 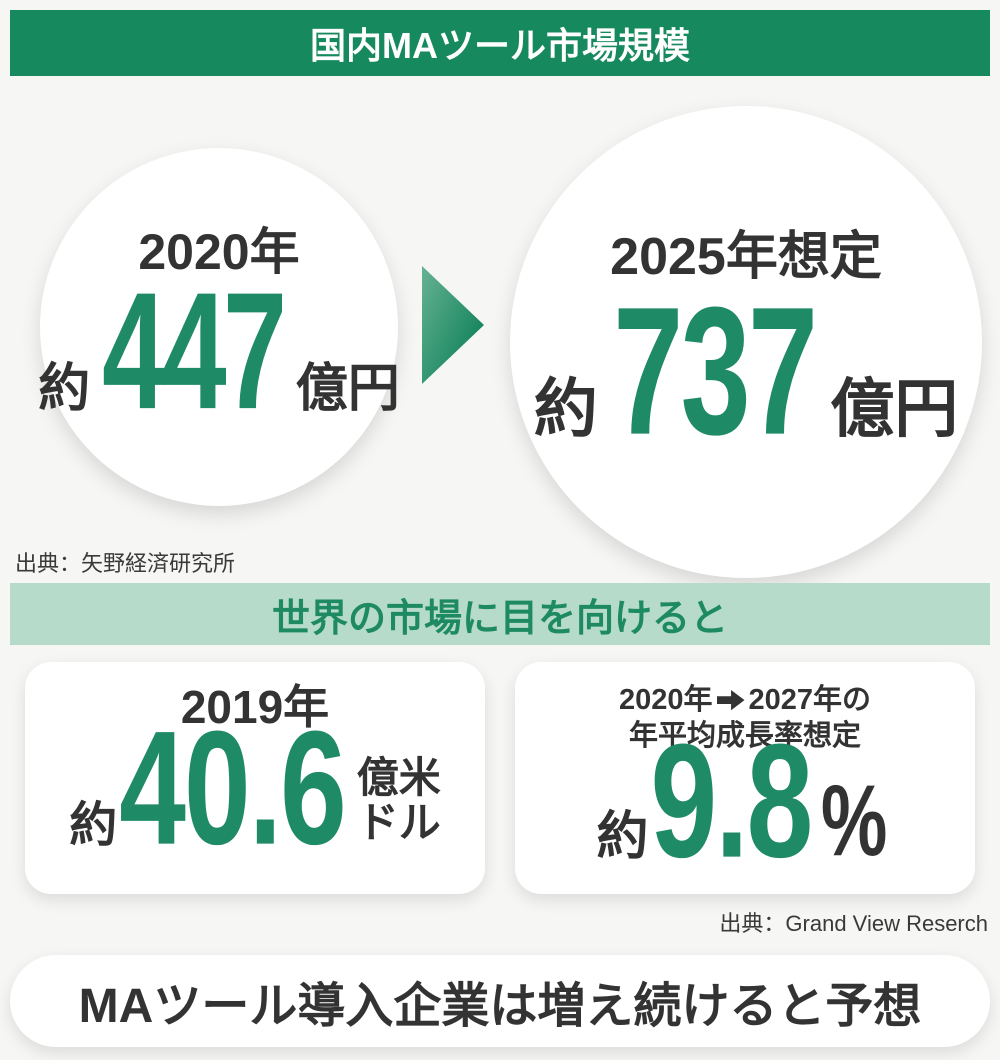 I want to click on market-value-2025: 737, so click(x=715, y=370).